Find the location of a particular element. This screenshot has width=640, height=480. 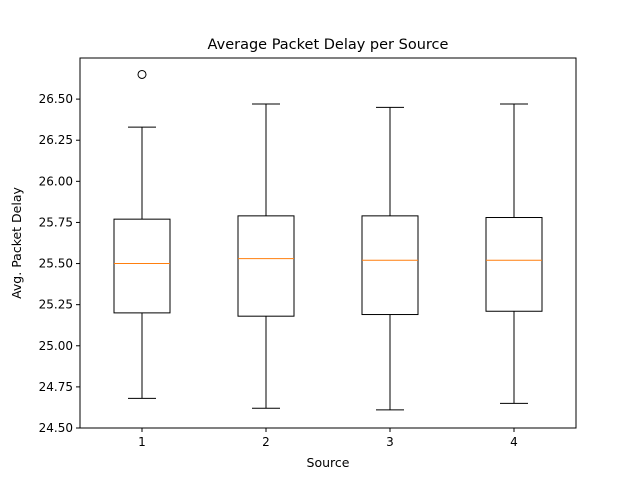

x-tick-label: 3 is located at coordinates (390, 442).